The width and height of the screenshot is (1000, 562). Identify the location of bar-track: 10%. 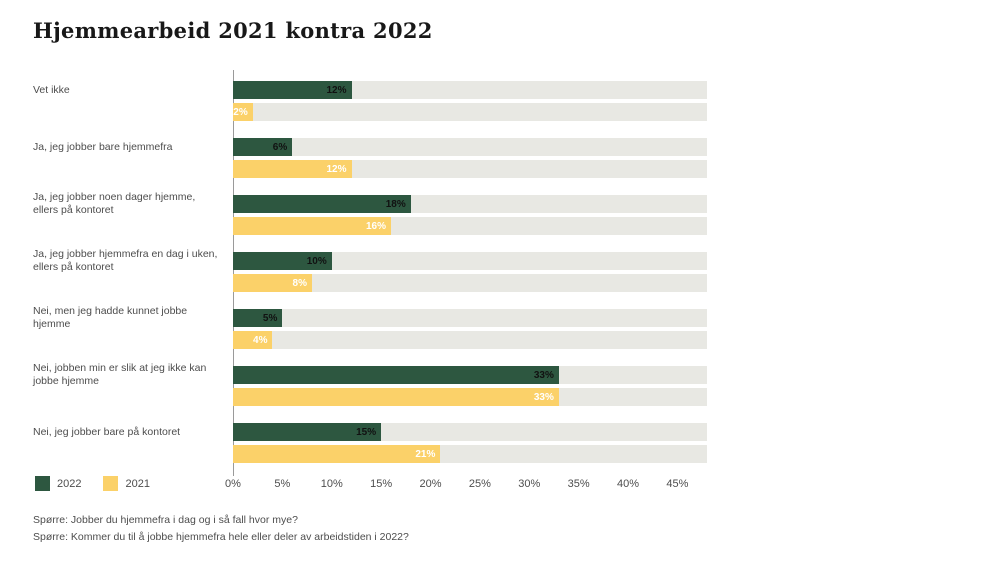
(470, 261).